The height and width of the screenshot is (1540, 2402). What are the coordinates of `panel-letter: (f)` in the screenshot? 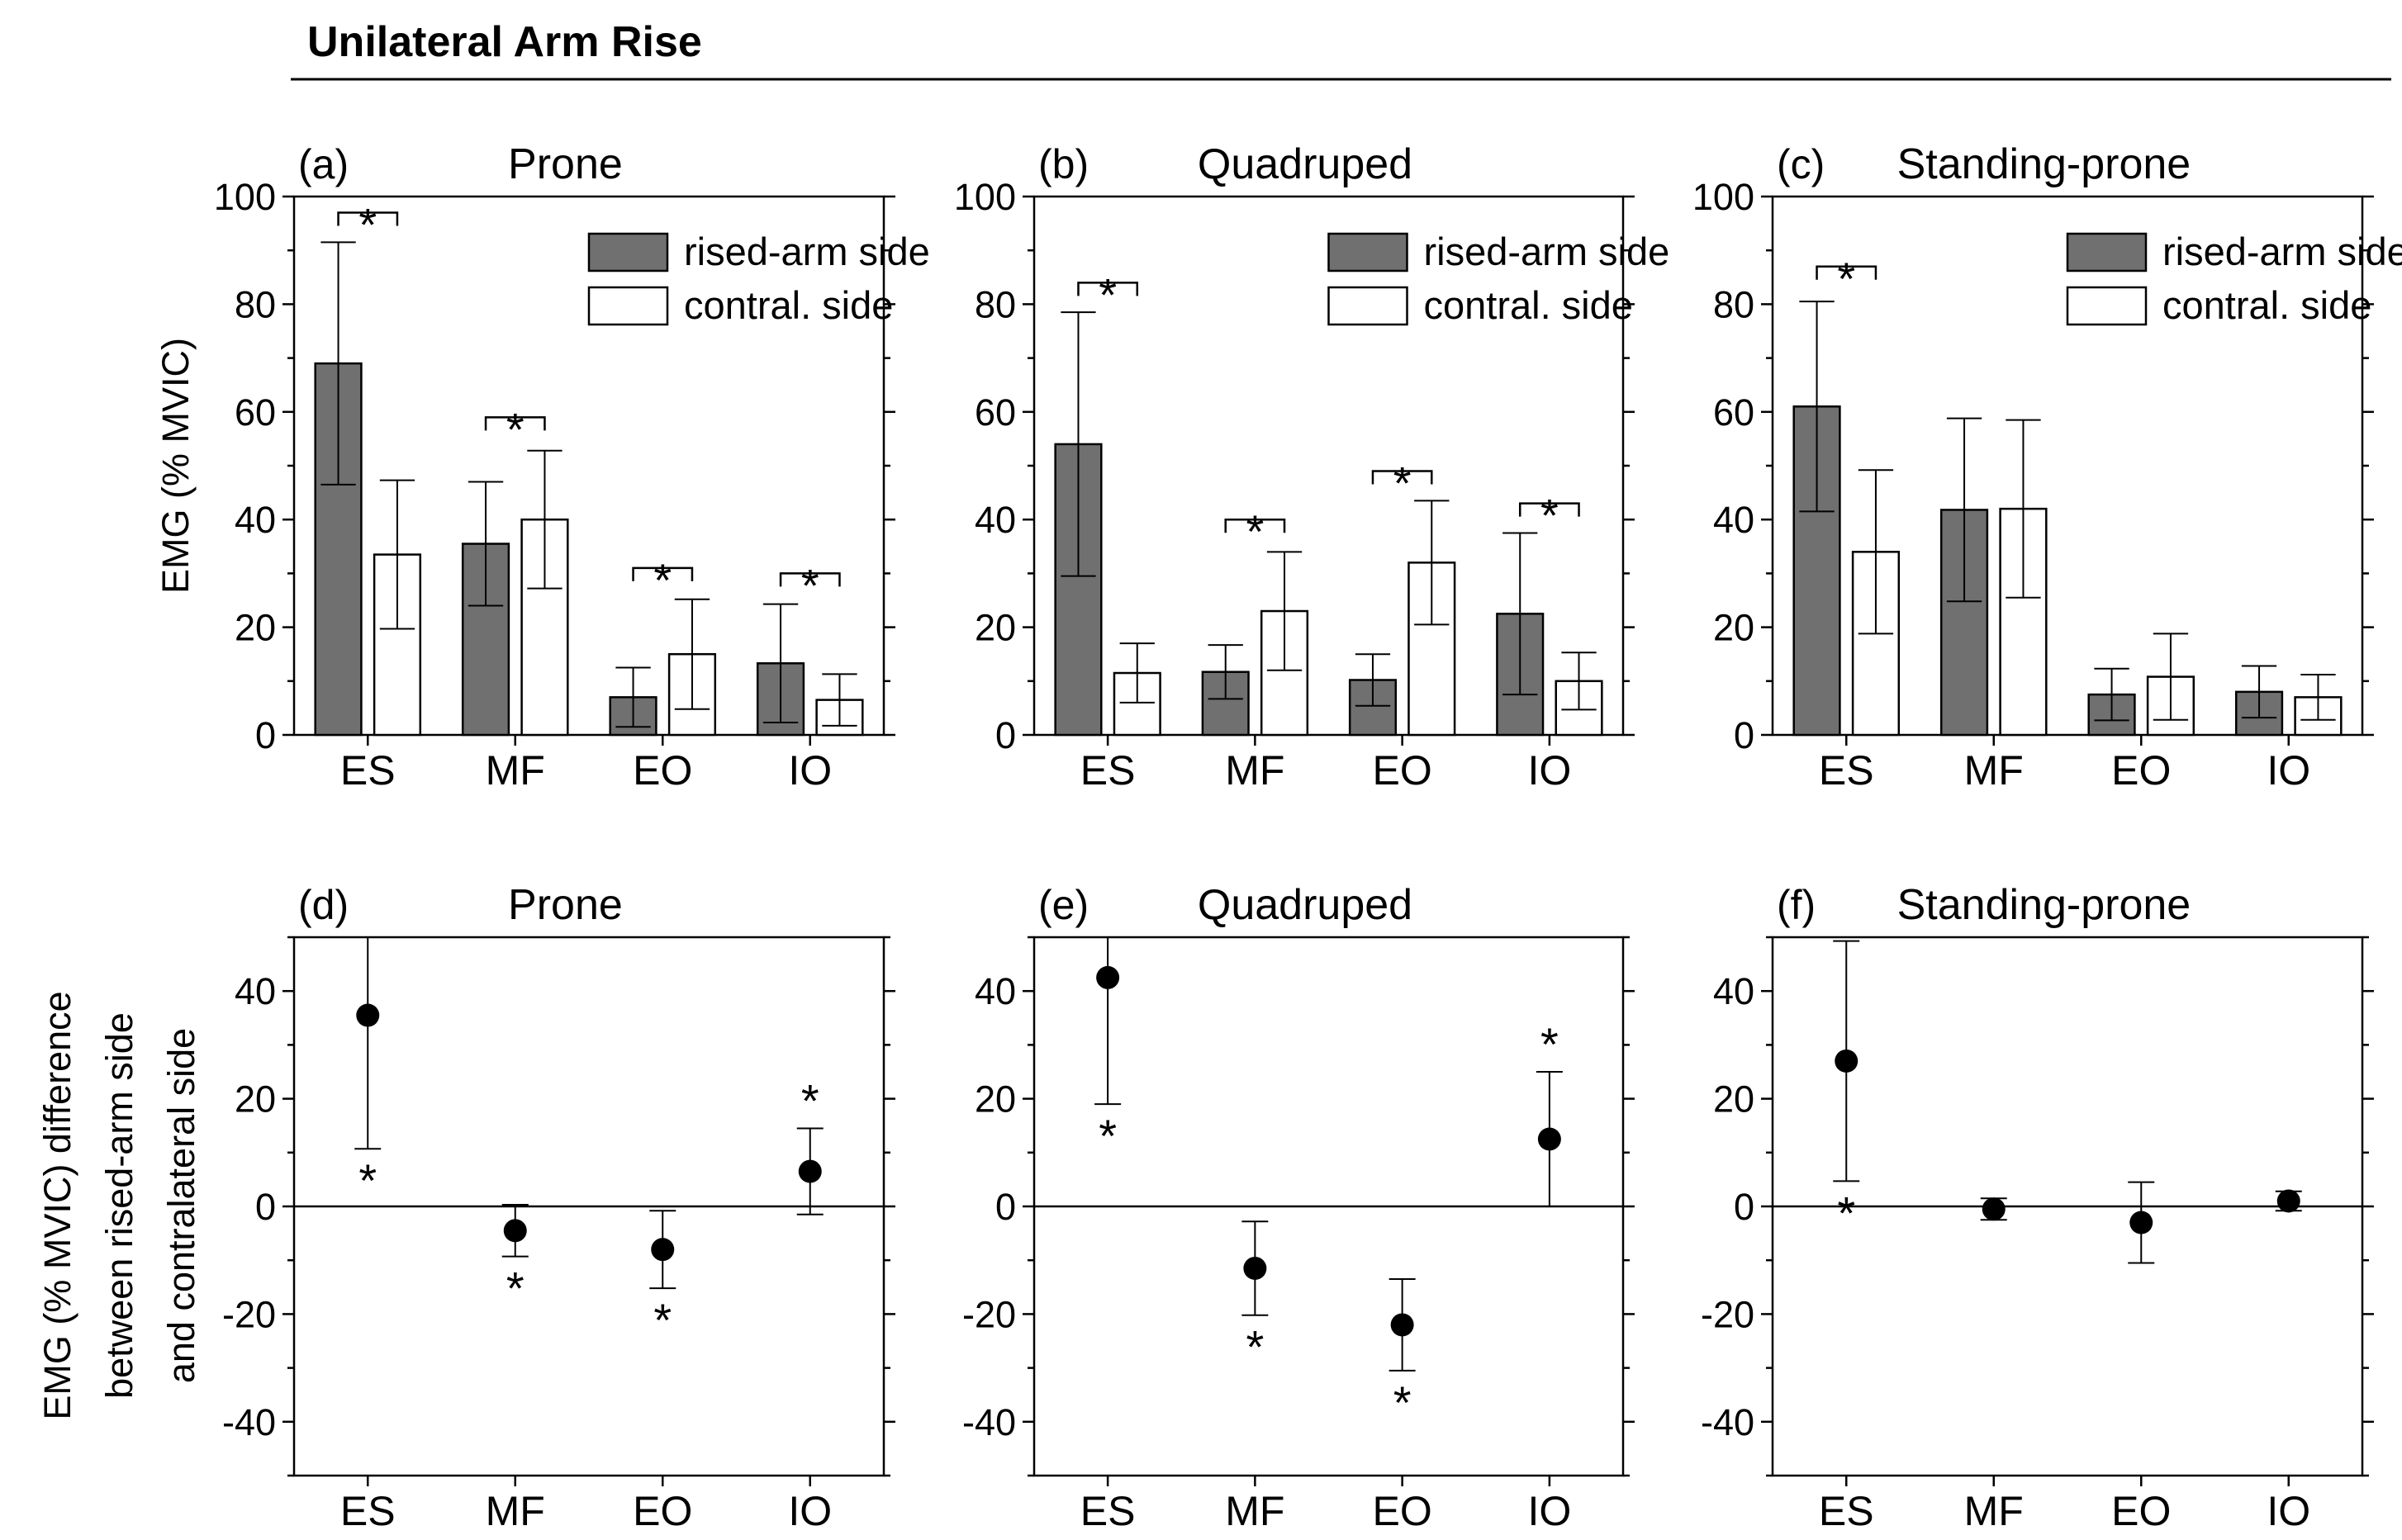 It's located at (1796, 905).